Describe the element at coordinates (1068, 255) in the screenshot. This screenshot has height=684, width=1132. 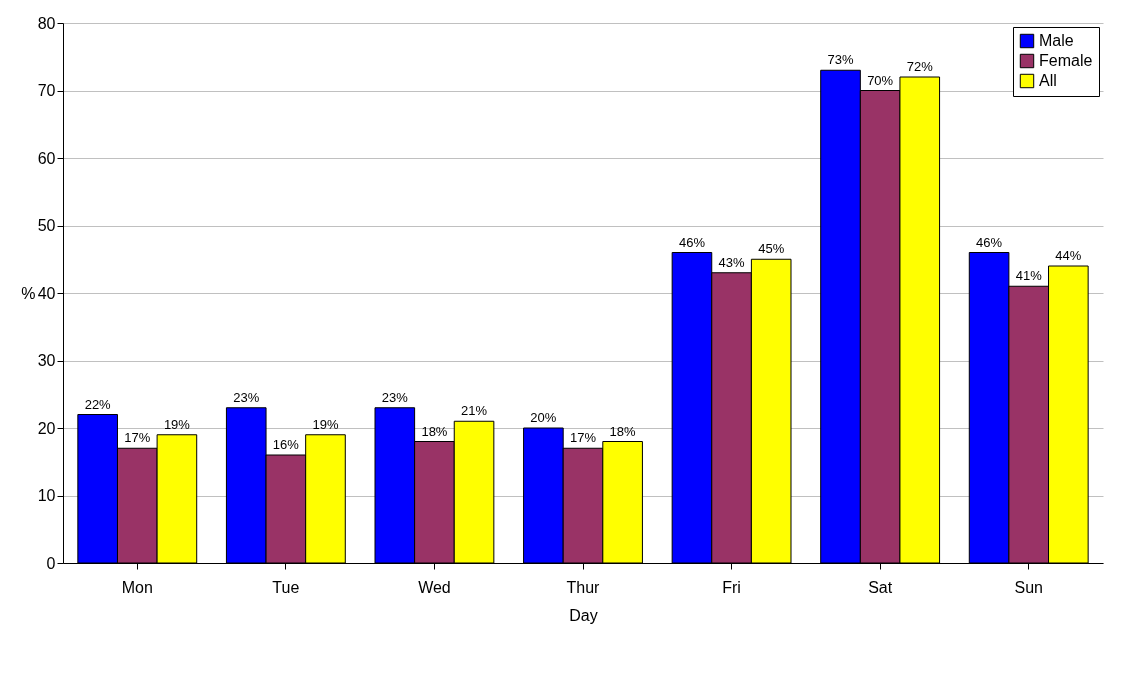
I see `data-label: 44%` at that location.